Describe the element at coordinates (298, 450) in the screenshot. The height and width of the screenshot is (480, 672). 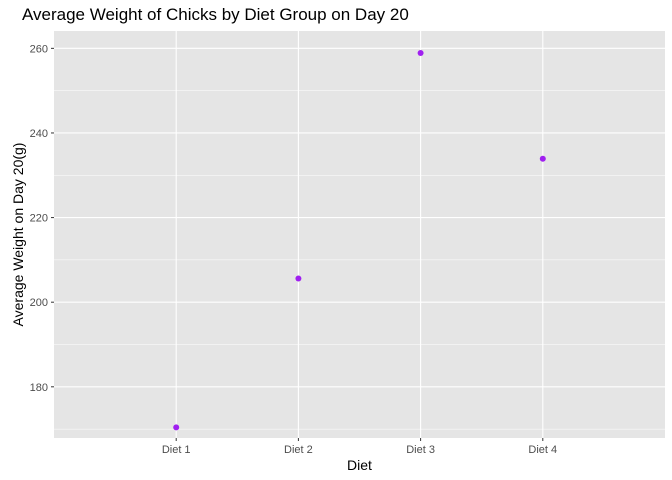
I see `x-tick-label: Diet 2` at that location.